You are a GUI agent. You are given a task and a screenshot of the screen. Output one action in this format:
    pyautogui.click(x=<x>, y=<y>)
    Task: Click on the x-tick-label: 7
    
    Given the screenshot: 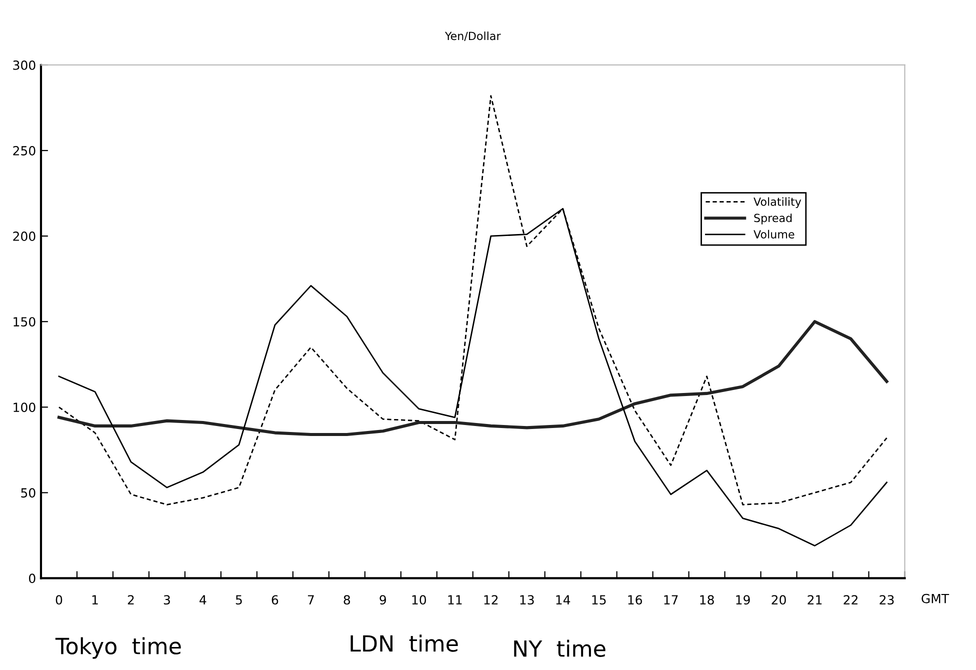 What is the action you would take?
    pyautogui.click(x=311, y=599)
    